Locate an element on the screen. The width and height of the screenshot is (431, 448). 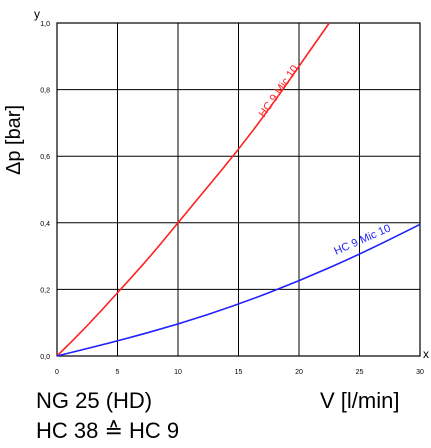
y-tick-label: 0,6 is located at coordinates (45, 157).